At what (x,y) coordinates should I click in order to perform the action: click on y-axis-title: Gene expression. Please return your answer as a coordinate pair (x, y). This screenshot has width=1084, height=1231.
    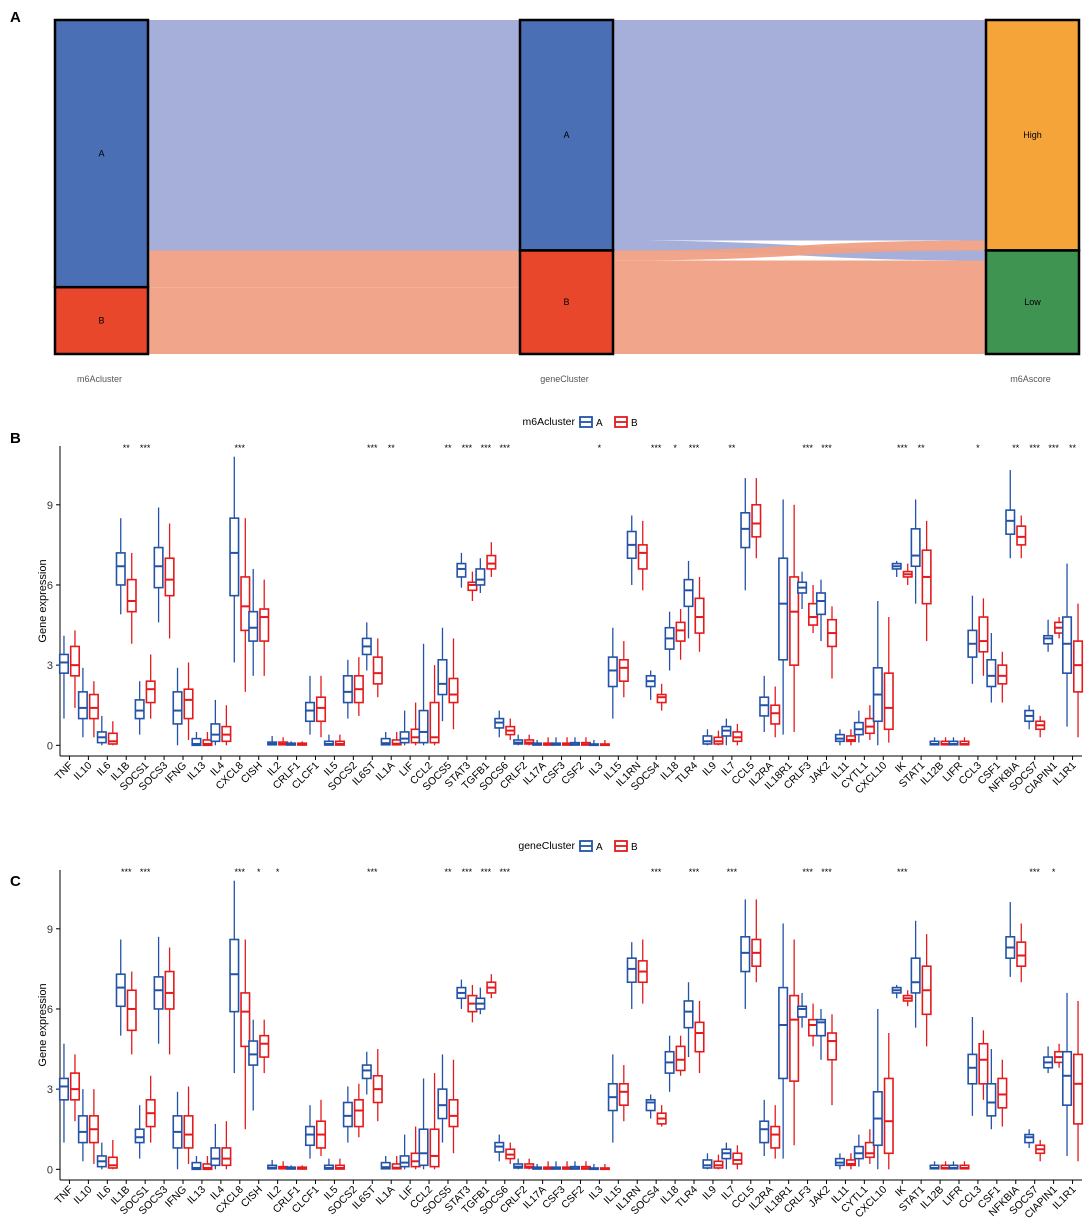
    Looking at the image, I should click on (43, 1024).